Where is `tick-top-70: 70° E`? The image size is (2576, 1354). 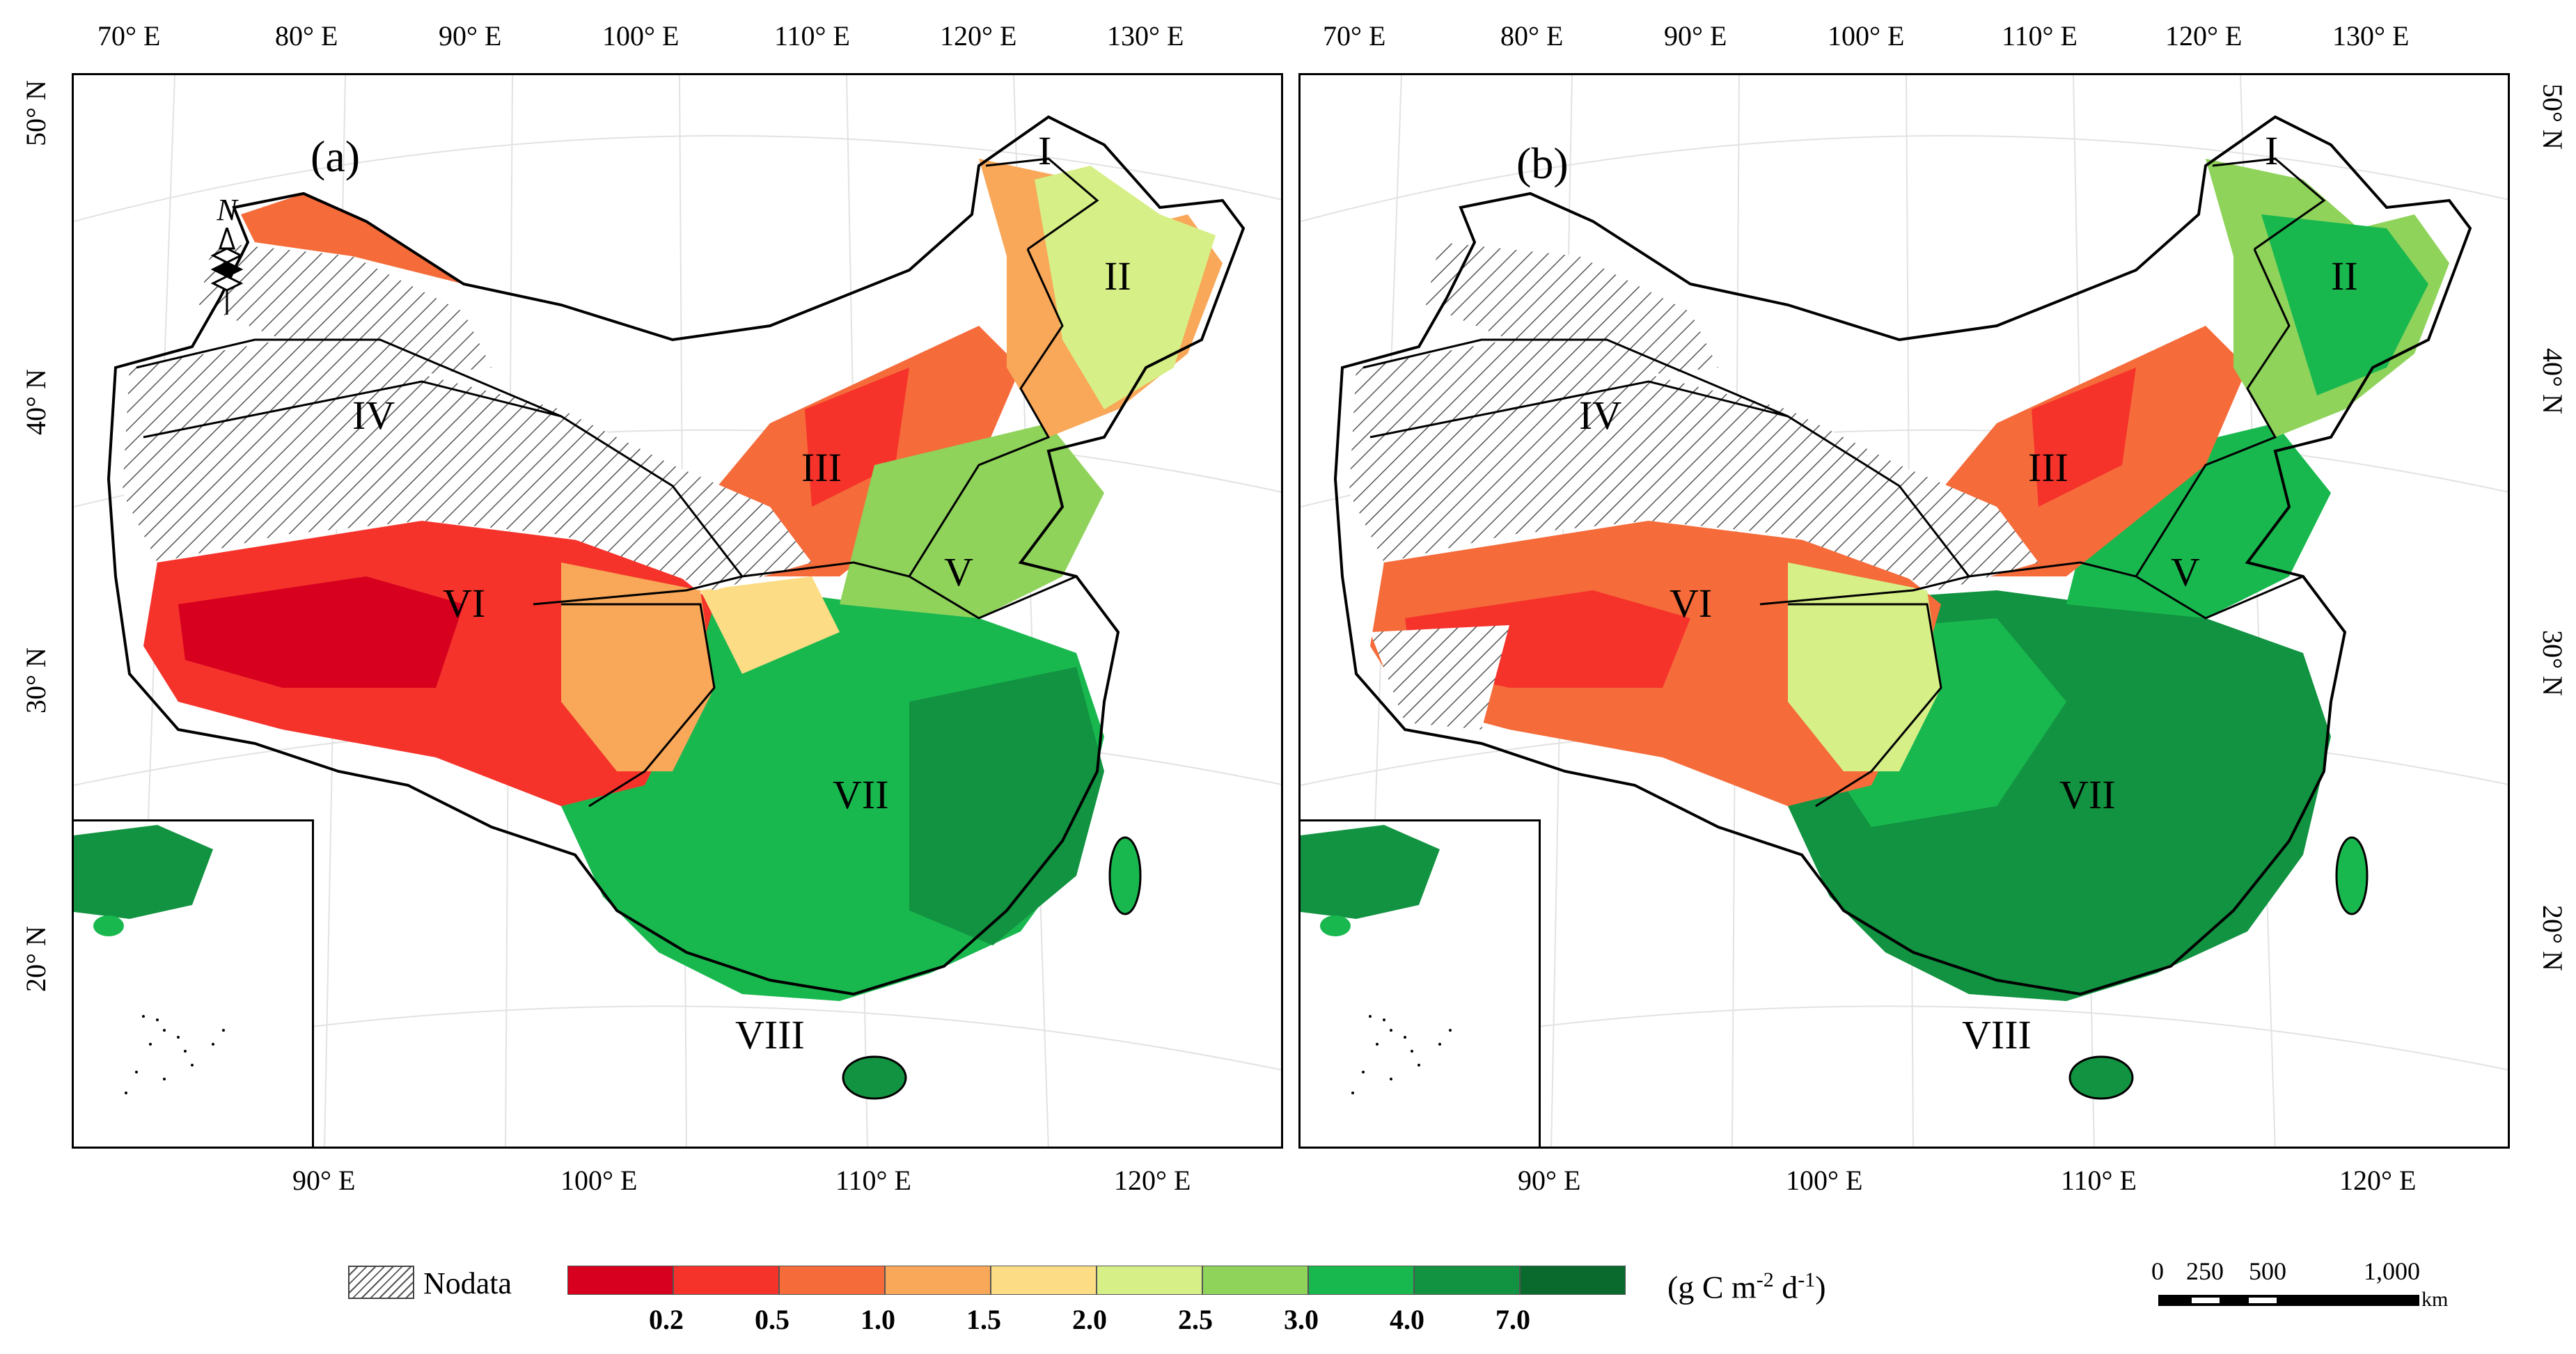 tick-top-70: 70° E is located at coordinates (129, 36).